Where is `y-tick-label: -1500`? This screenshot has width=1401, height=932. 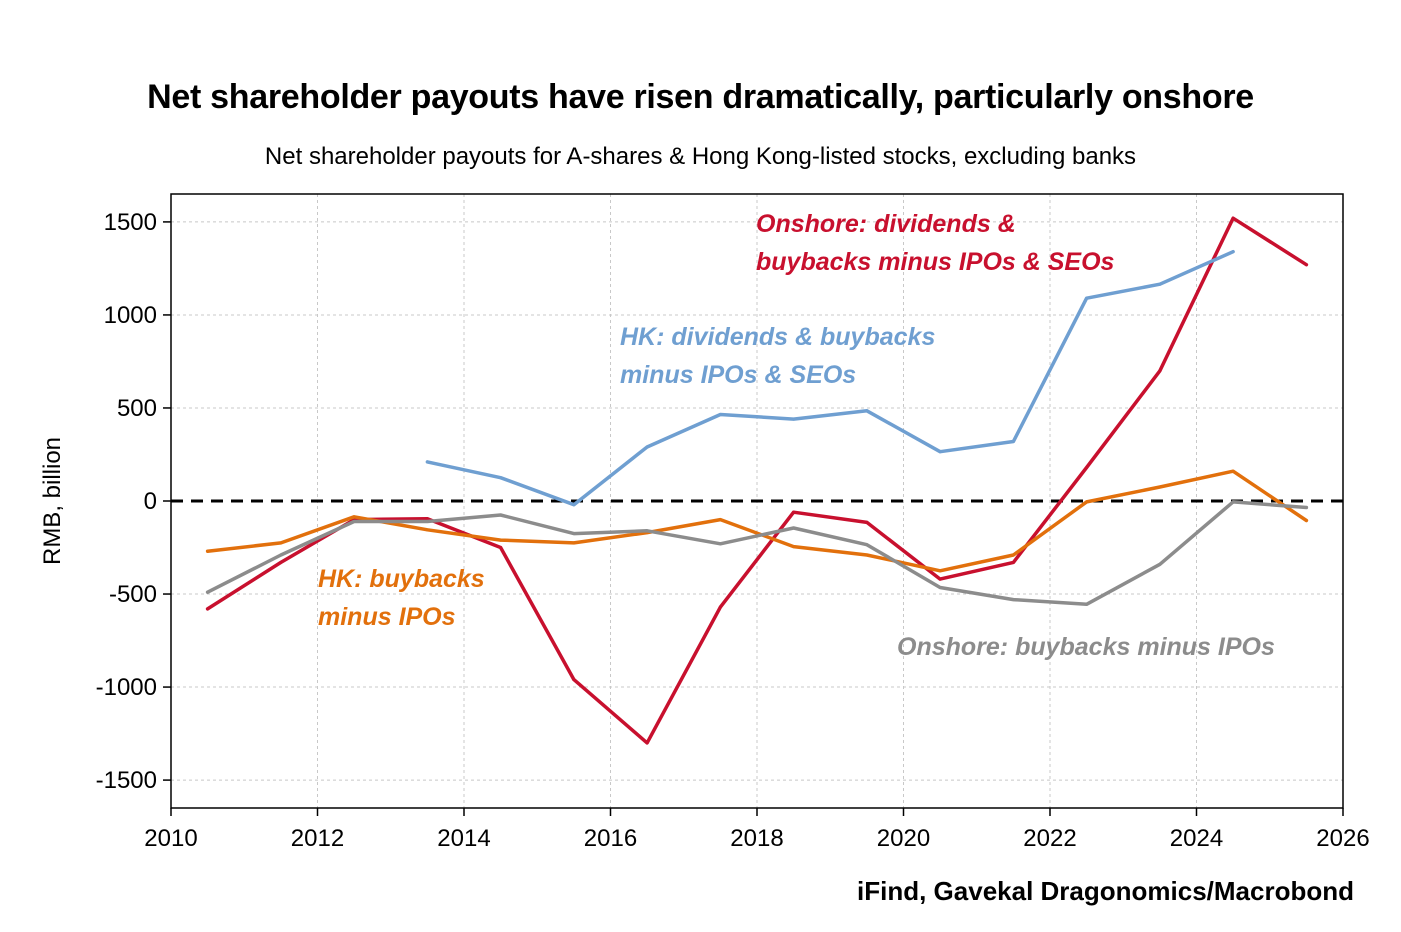
y-tick-label: -1500 is located at coordinates (126, 780).